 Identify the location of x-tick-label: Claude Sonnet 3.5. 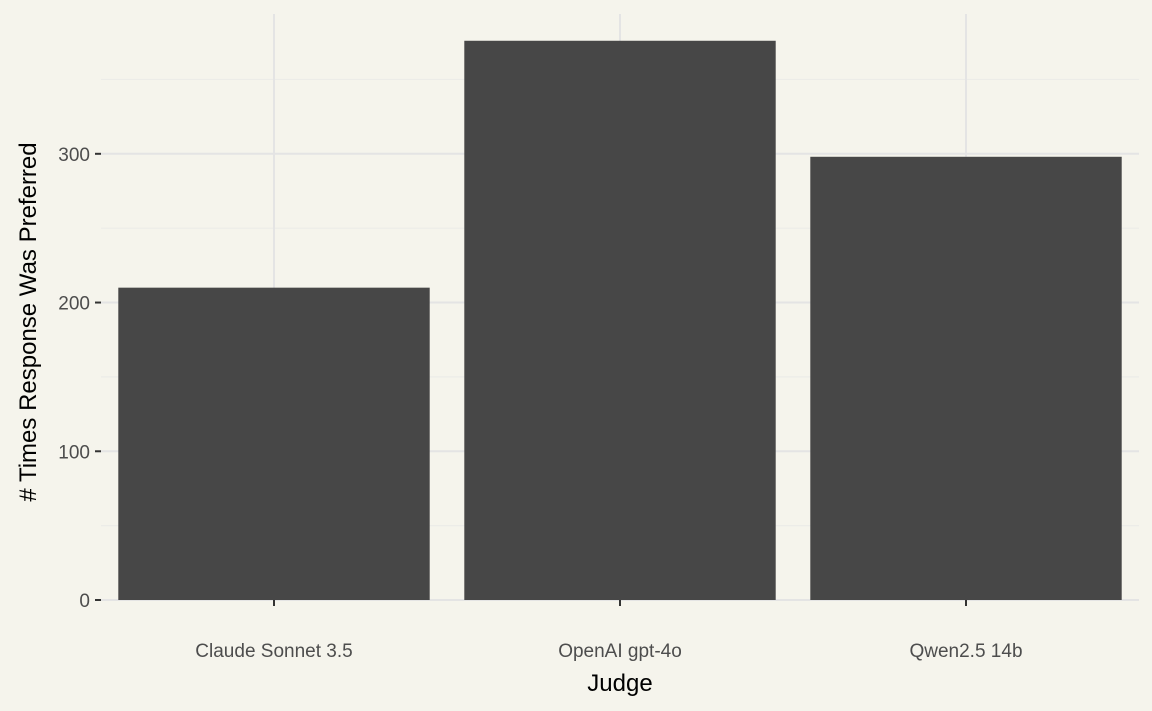
(273, 651).